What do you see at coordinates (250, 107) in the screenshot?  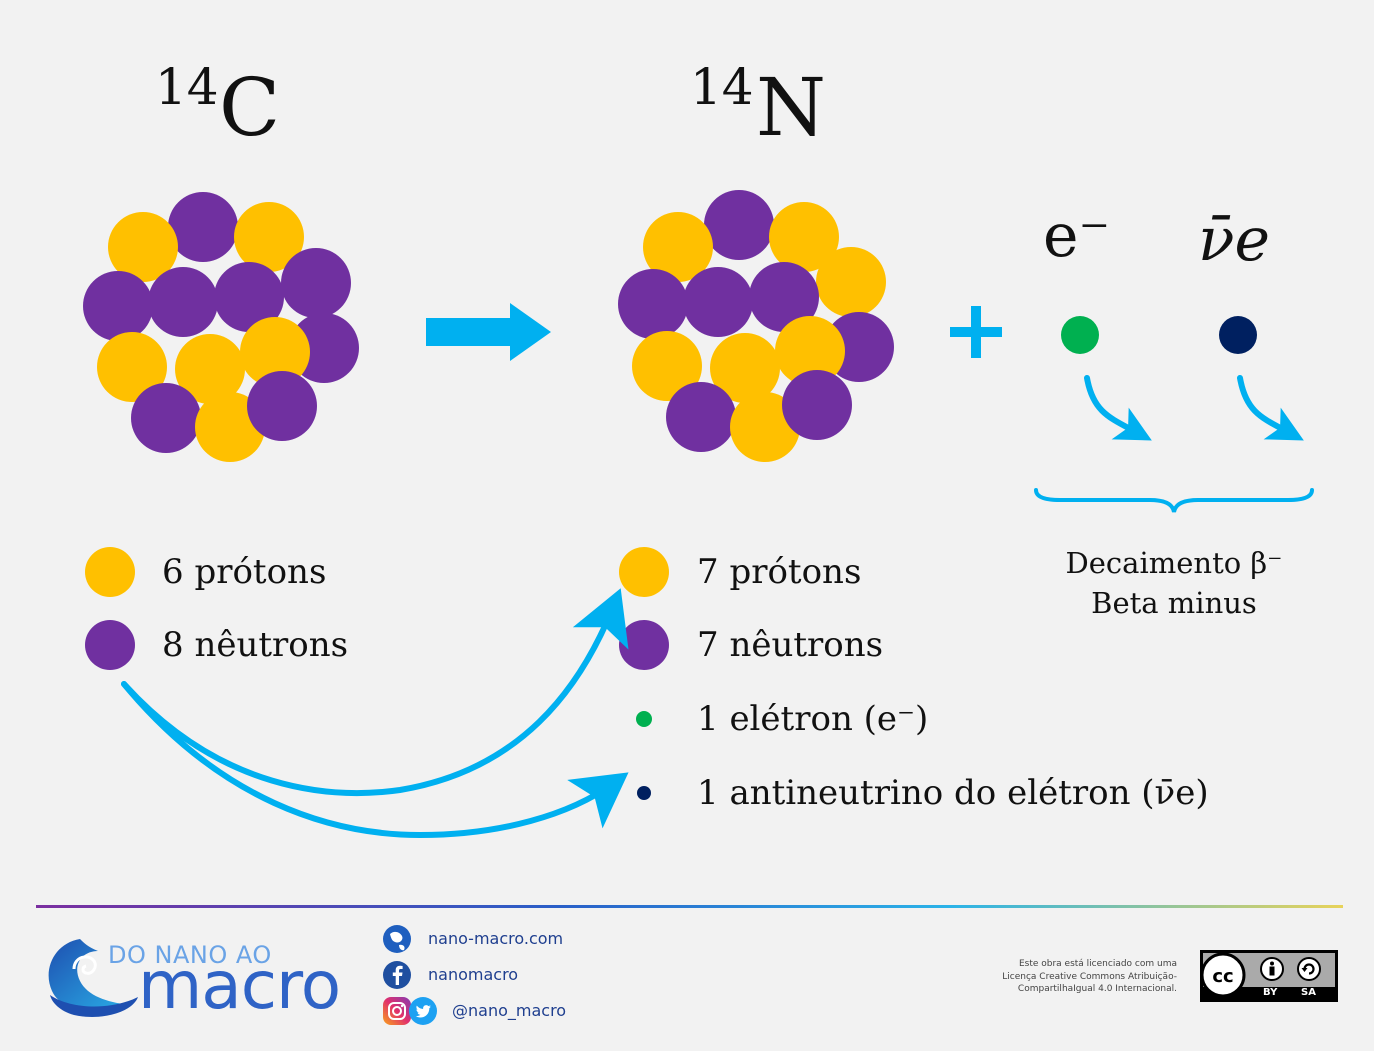 I see `carbon-symbol: C` at bounding box center [250, 107].